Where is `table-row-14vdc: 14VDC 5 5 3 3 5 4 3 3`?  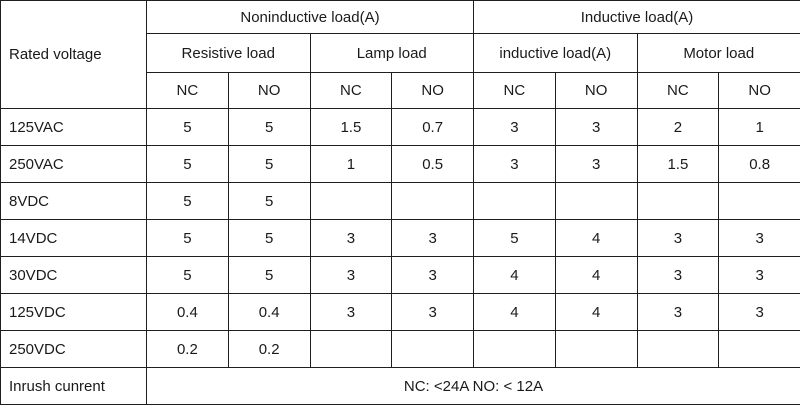 table-row-14vdc: 14VDC 5 5 3 3 5 4 3 3 is located at coordinates (400, 238).